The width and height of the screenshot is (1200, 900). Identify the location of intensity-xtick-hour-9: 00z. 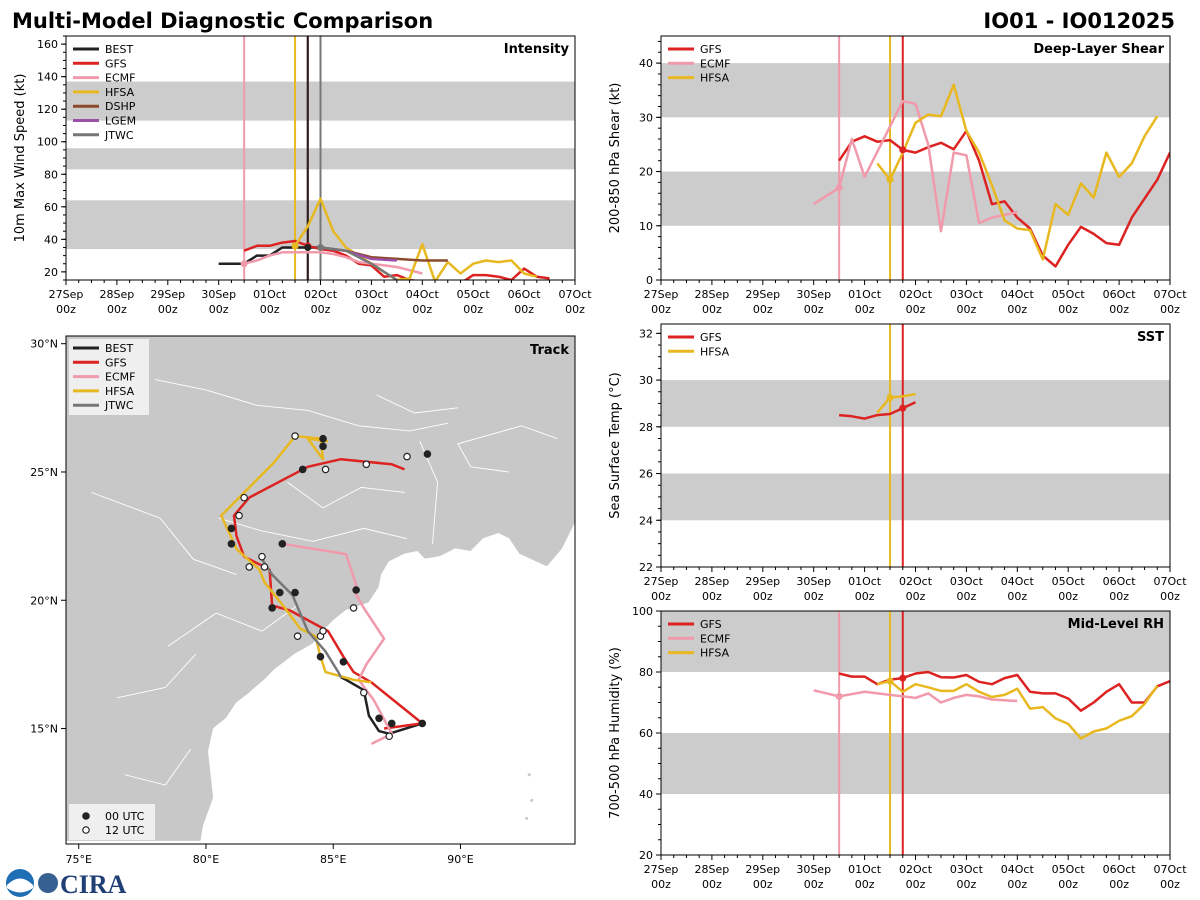
(524, 309).